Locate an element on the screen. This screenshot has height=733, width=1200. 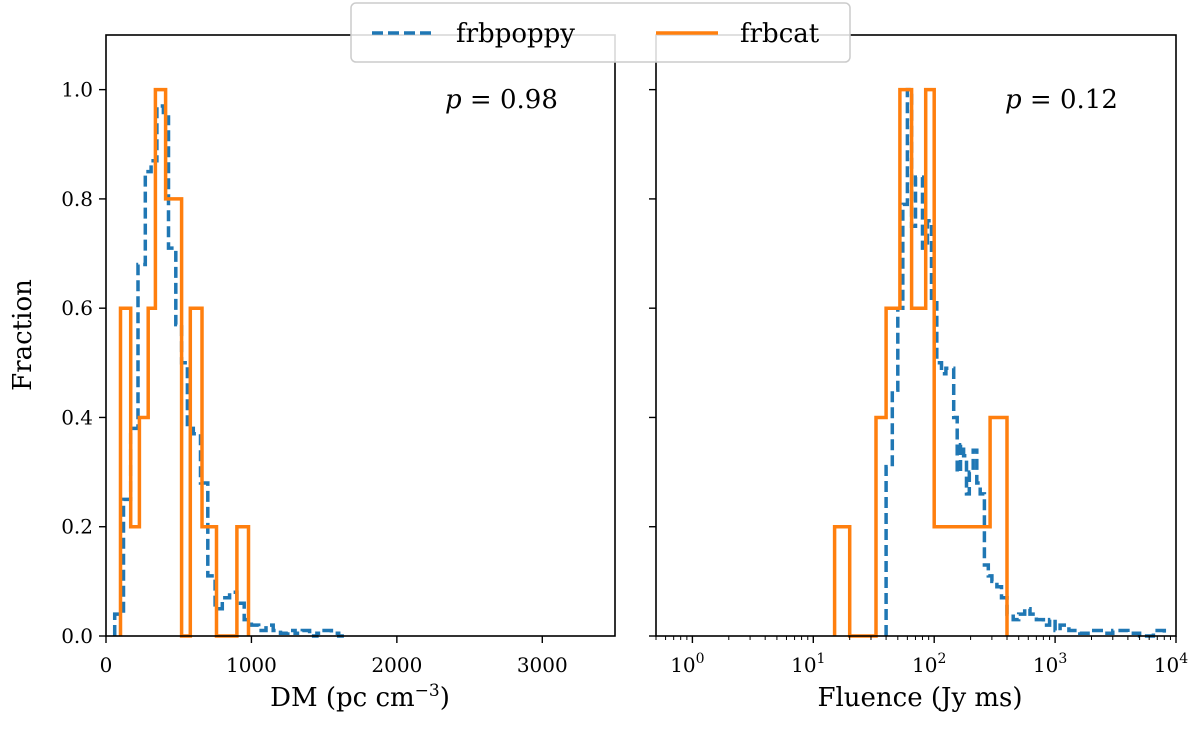
legend: frbpoppy frbcat is located at coordinates (600, 32).